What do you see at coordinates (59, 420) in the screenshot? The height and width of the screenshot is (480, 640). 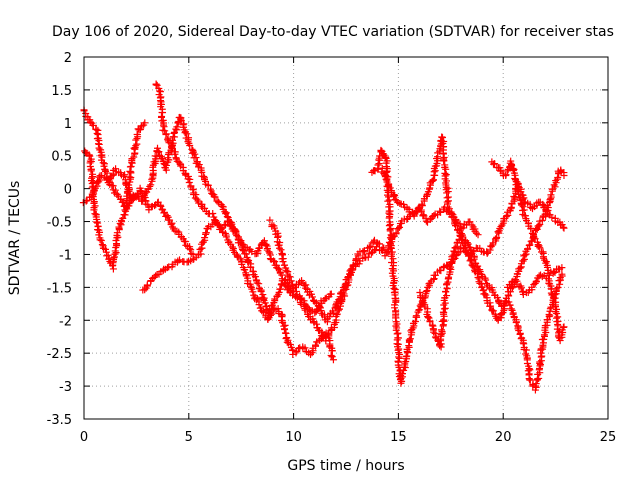 I see `y-tick-label: -3.5` at bounding box center [59, 420].